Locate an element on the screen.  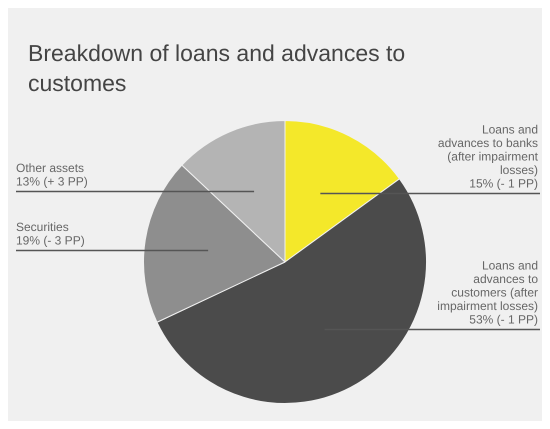
data-label: 15% (- 1 PP) is located at coordinates (503, 183).